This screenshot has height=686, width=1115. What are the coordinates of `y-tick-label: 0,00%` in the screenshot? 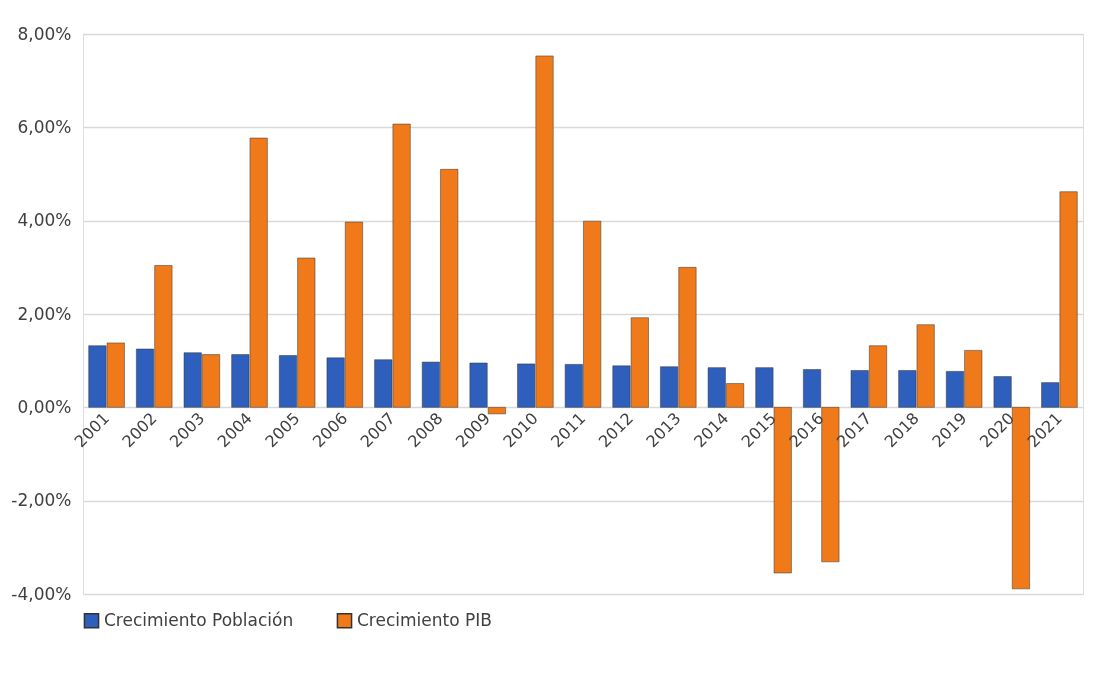 It's located at (44, 406).